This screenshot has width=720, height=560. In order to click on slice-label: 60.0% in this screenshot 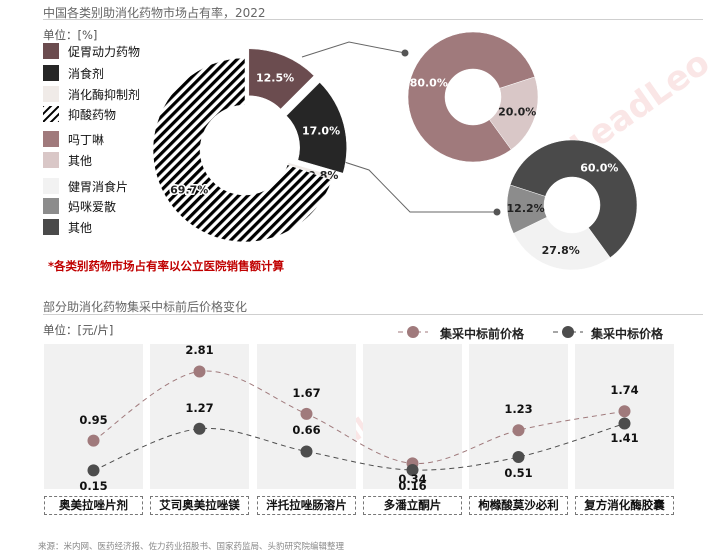, I will do `click(599, 167)`.